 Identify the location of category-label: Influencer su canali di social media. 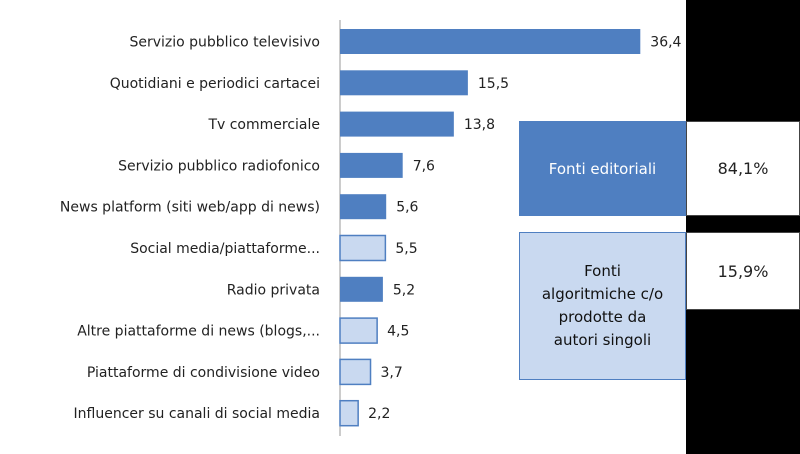
(197, 414).